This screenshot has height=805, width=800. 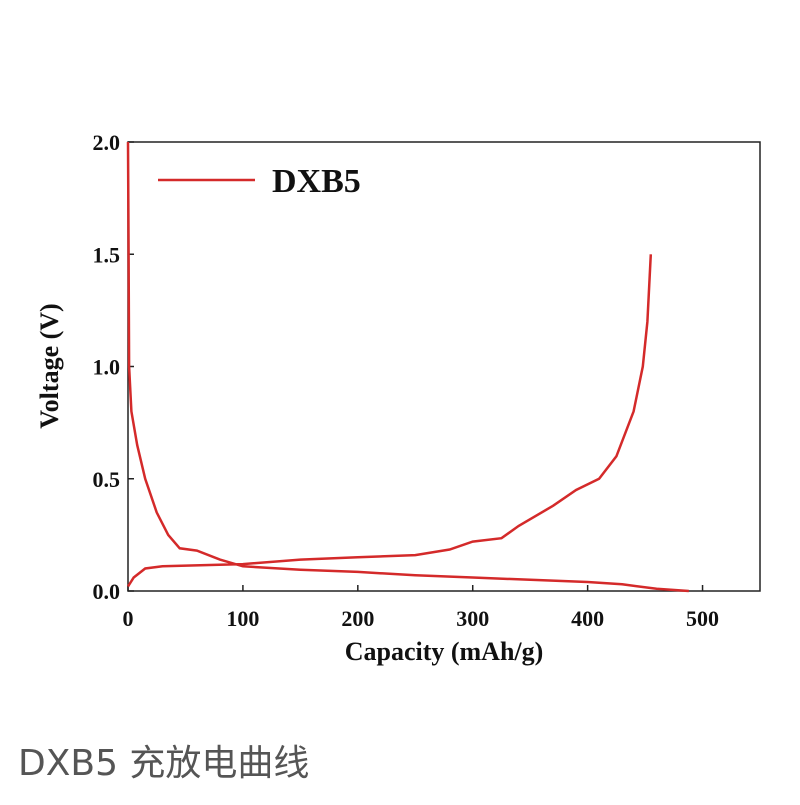 What do you see at coordinates (107, 367) in the screenshot?
I see `y-tick-label: 1.0` at bounding box center [107, 367].